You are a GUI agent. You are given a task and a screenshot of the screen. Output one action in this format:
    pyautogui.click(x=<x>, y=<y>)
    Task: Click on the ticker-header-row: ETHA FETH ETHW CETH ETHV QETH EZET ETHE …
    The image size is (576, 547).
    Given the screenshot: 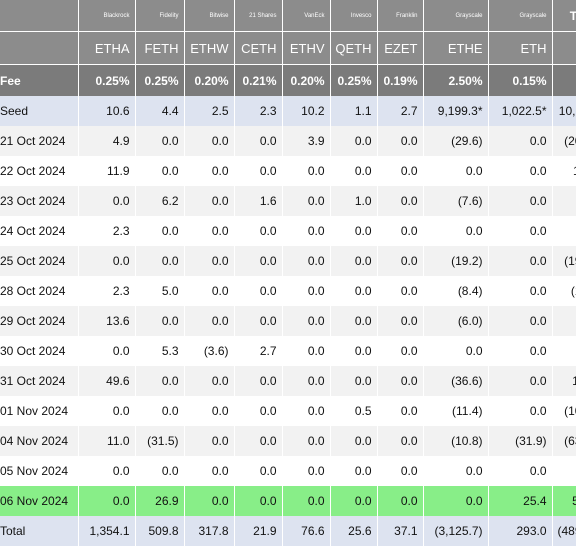 What is the action you would take?
    pyautogui.click(x=288, y=48)
    